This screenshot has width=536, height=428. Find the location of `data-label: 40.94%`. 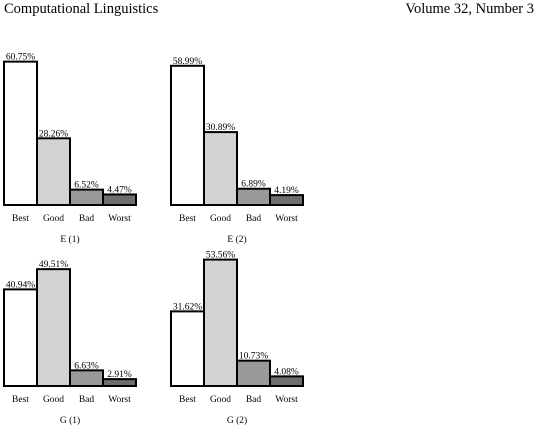

data-label: 40.94% is located at coordinates (20, 285).